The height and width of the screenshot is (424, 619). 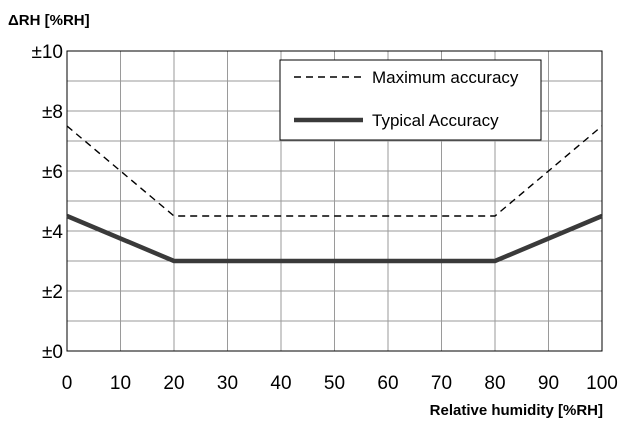 What do you see at coordinates (52, 172) in the screenshot?
I see `y-tick-label: ±6` at bounding box center [52, 172].